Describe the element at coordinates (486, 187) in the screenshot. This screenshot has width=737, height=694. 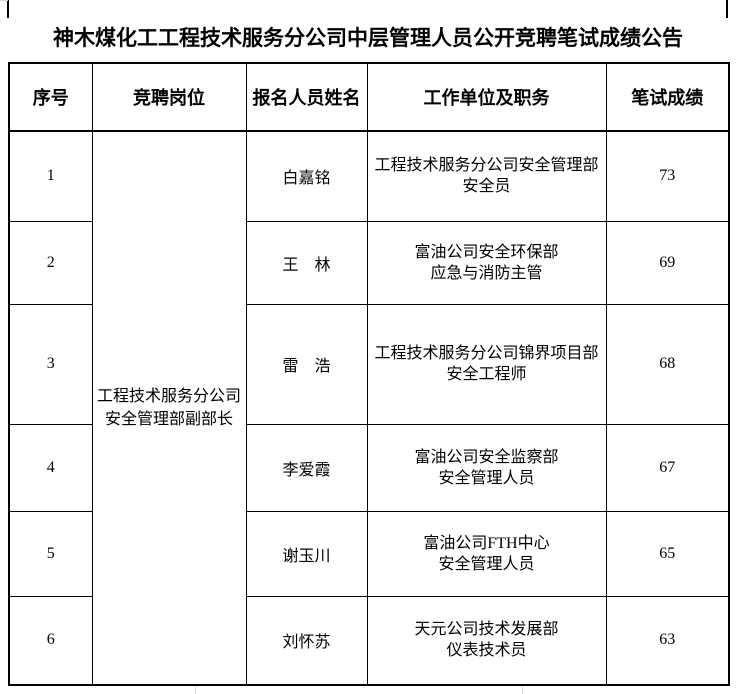
I see `unit-line2: 安全员` at that location.